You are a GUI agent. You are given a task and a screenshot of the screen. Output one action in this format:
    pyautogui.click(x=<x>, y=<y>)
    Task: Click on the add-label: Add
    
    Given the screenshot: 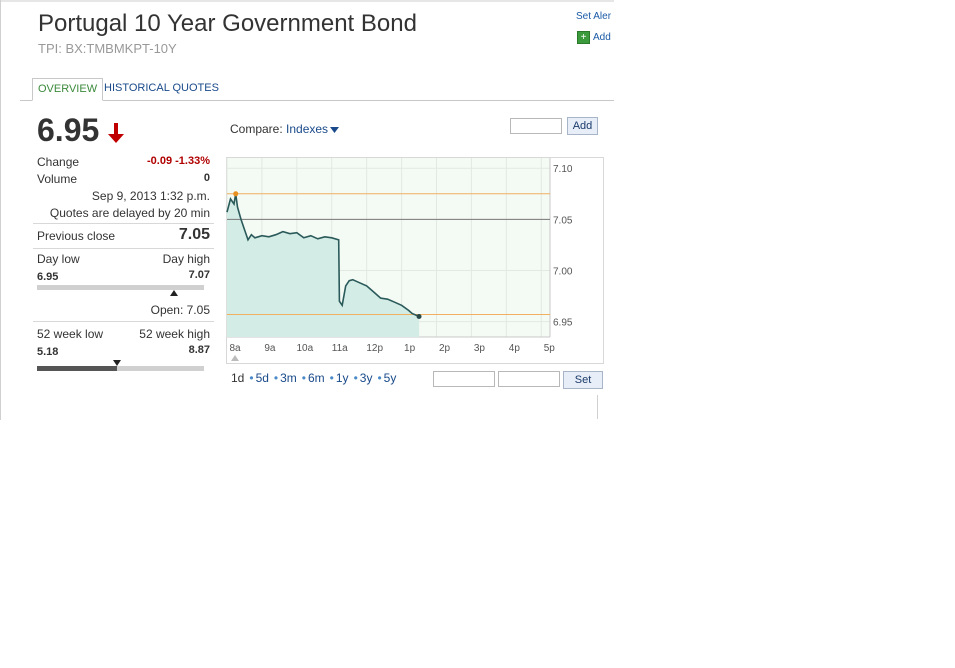 What is the action you would take?
    pyautogui.click(x=602, y=37)
    